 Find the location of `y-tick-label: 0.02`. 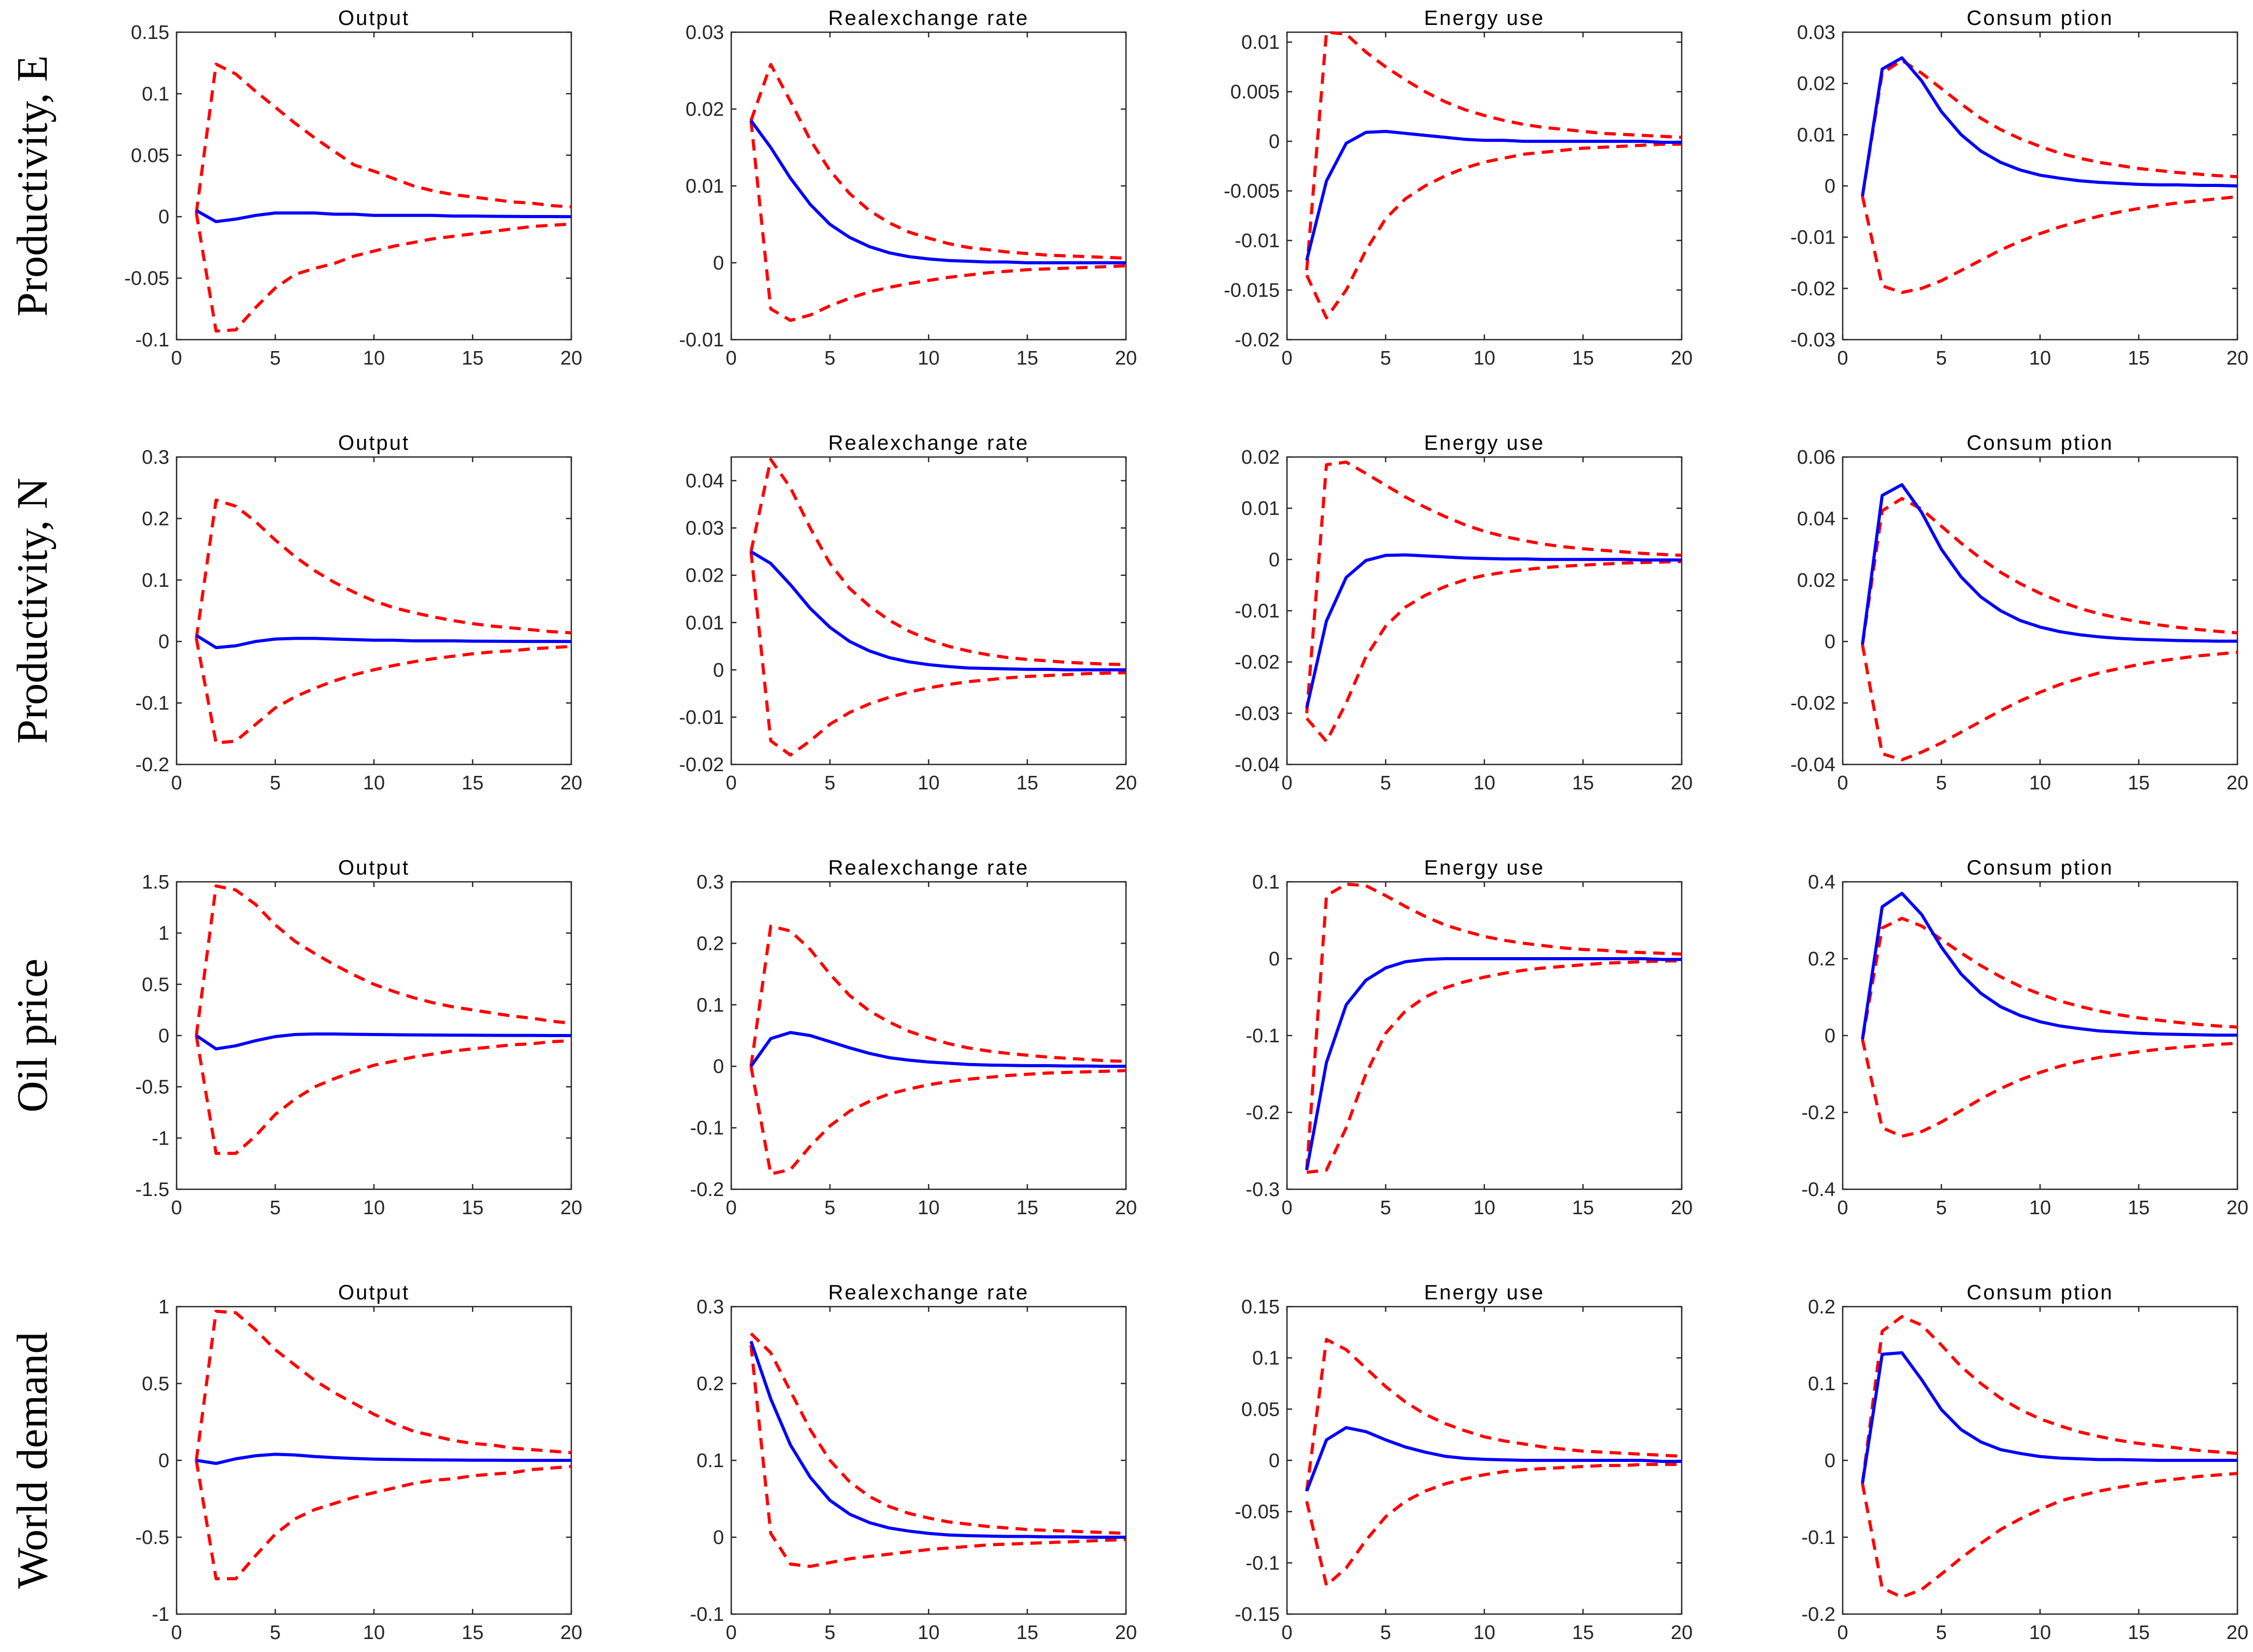

y-tick-label: 0.02 is located at coordinates (1816, 581).